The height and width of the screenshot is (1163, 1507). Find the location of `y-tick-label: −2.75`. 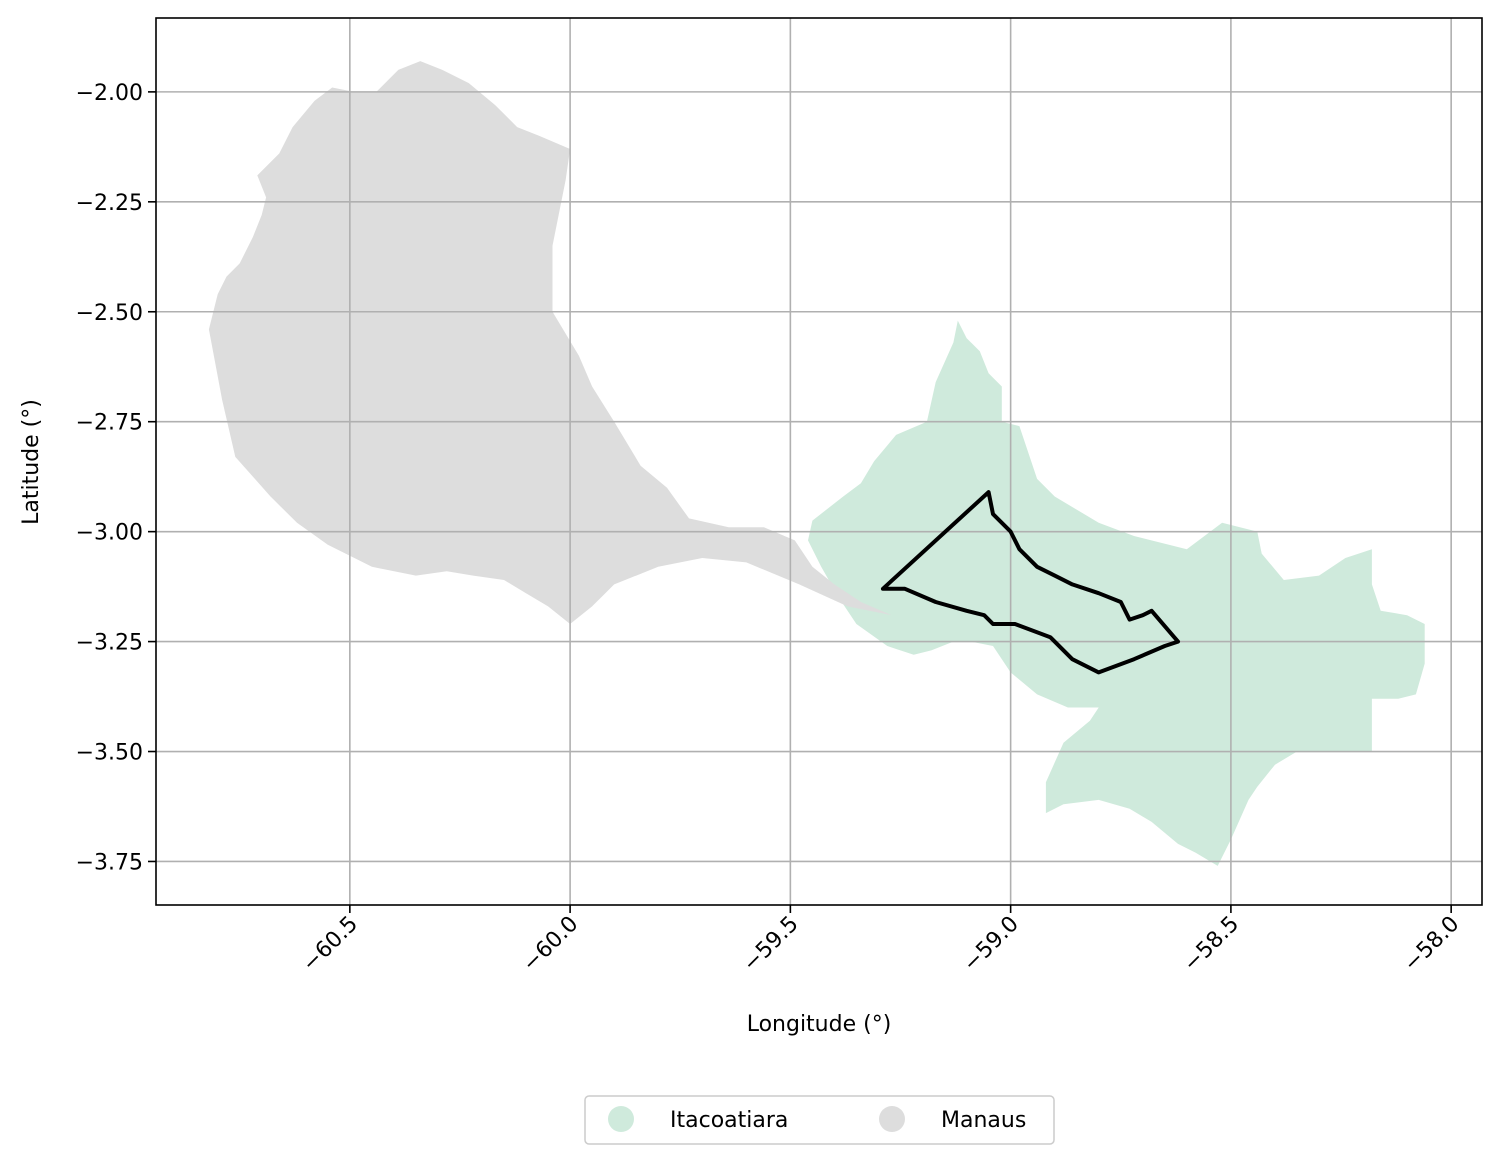

y-tick-label: −2.75 is located at coordinates (109, 423).